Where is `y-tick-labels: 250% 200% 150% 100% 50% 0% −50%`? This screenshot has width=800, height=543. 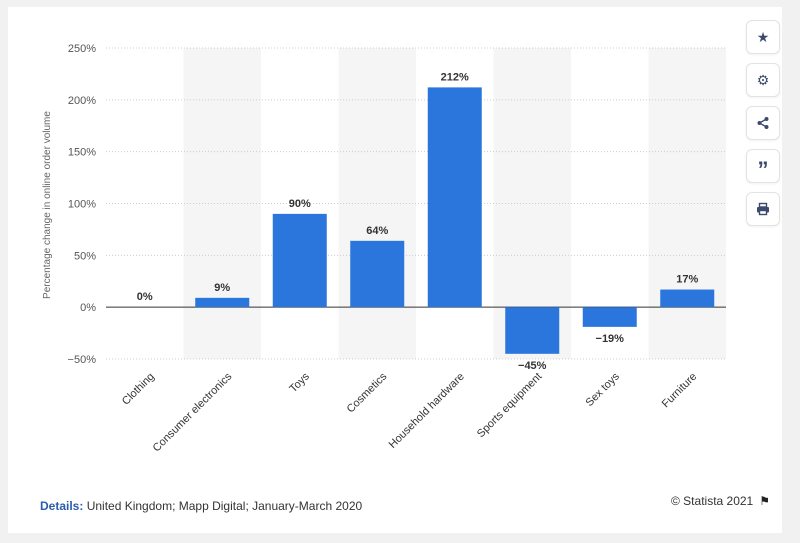
y-tick-labels: 250% 200% 150% 100% 50% 0% −50% is located at coordinates (82, 204).